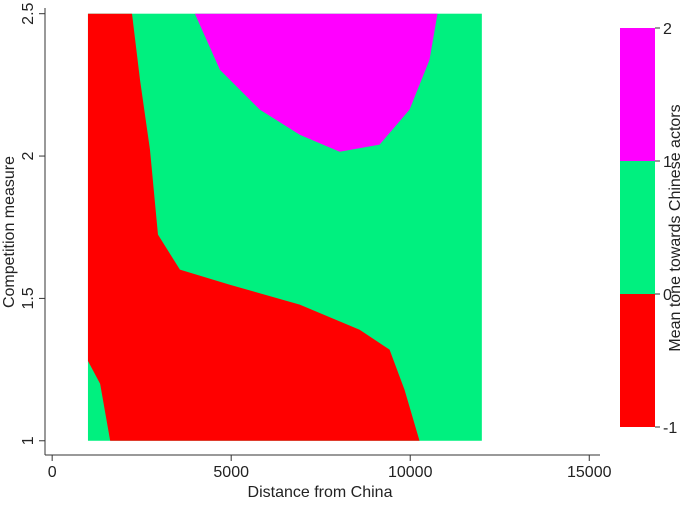 This screenshot has width=685, height=508. Describe the element at coordinates (28, 440) in the screenshot. I see `y-tick-label: 1` at that location.